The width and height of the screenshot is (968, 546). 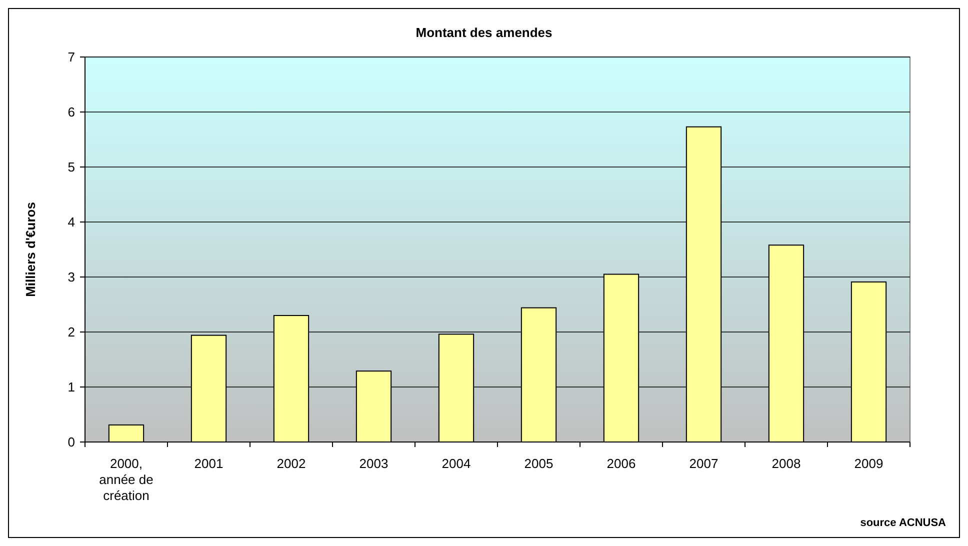 What do you see at coordinates (126, 479) in the screenshot?
I see `x-tick-label: 2000, année de création` at bounding box center [126, 479].